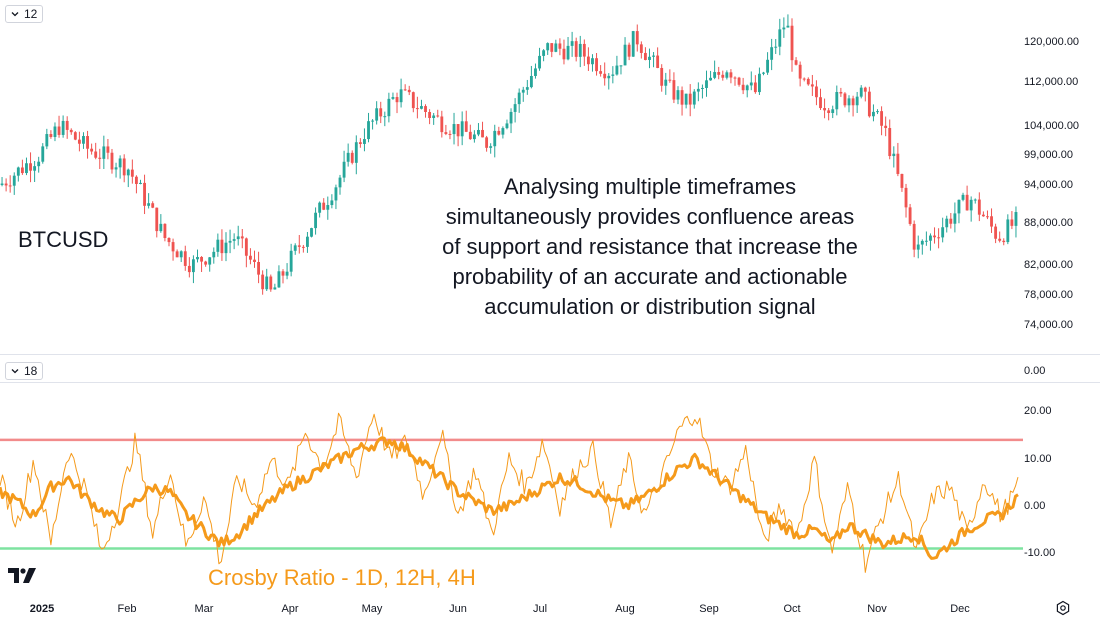 The height and width of the screenshot is (619, 1100). I want to click on tradingview-logo-icon, so click(22, 575).